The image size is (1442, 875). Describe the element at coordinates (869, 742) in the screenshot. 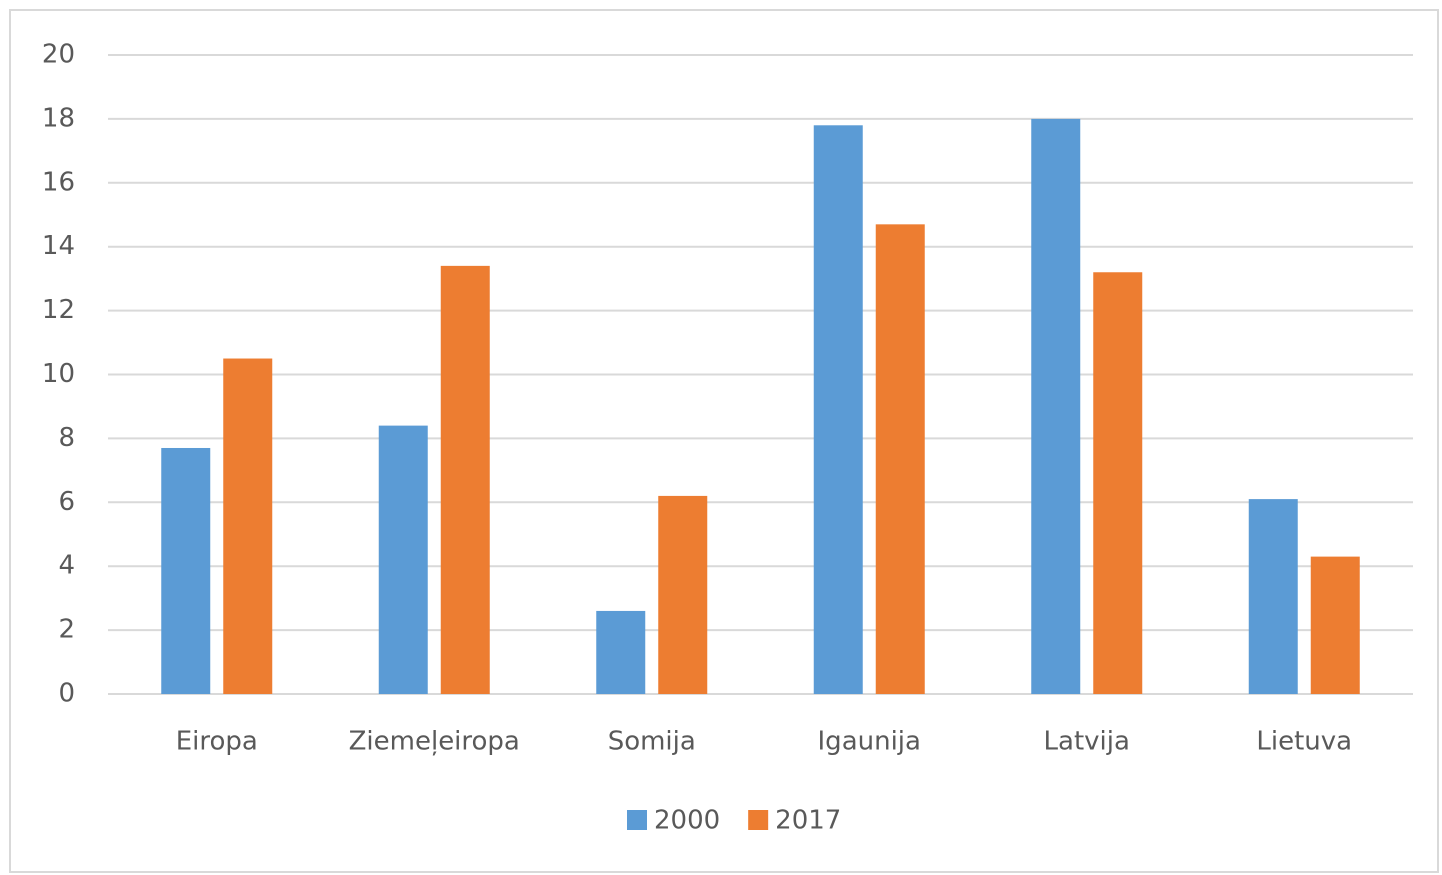

I see `x-tick-label: Igaunija` at that location.